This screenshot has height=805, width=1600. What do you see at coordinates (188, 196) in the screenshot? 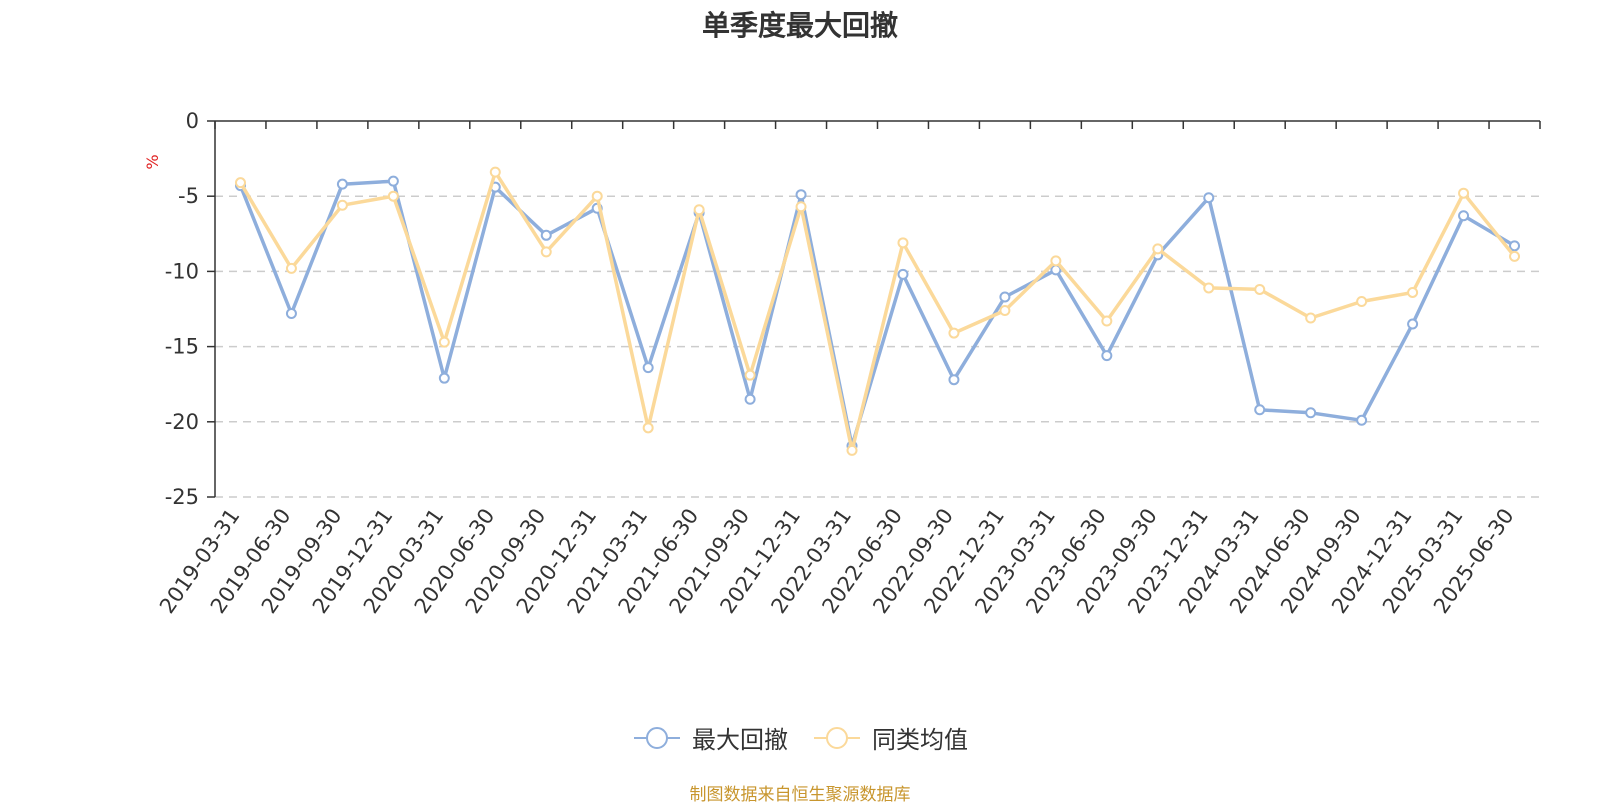
I see `y-tick-label: -5` at bounding box center [188, 196].